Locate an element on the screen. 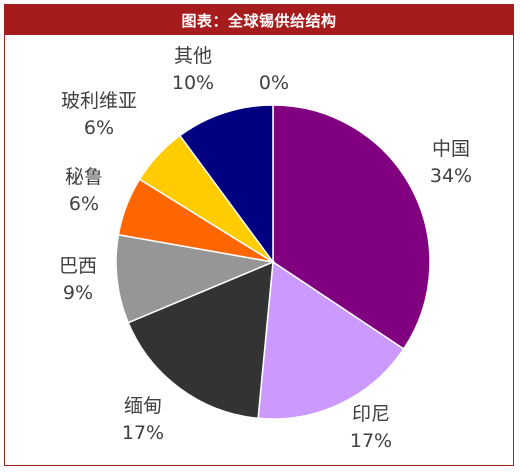 The height and width of the screenshot is (472, 520). extra-value-label: 0% is located at coordinates (274, 83).